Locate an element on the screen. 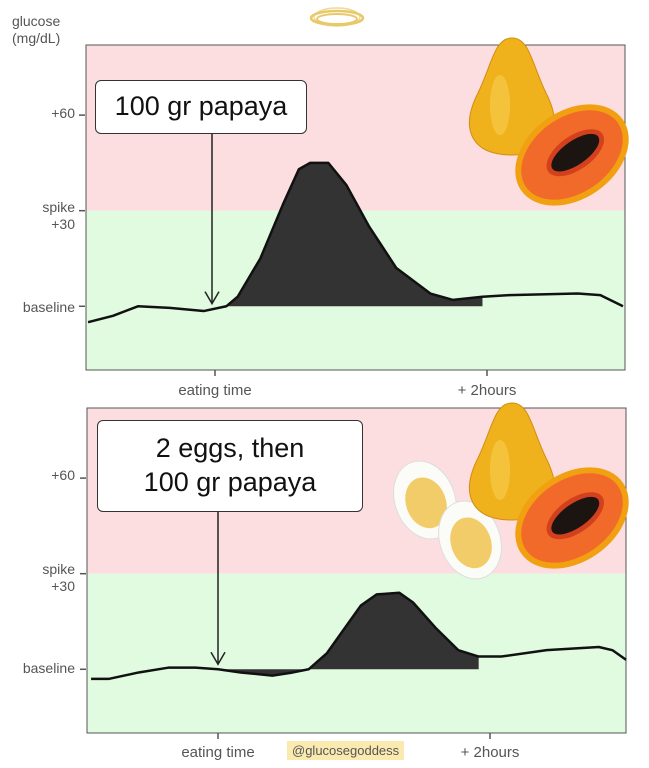 The width and height of the screenshot is (649, 768). y-axis-title-line1: glucose is located at coordinates (36, 21).